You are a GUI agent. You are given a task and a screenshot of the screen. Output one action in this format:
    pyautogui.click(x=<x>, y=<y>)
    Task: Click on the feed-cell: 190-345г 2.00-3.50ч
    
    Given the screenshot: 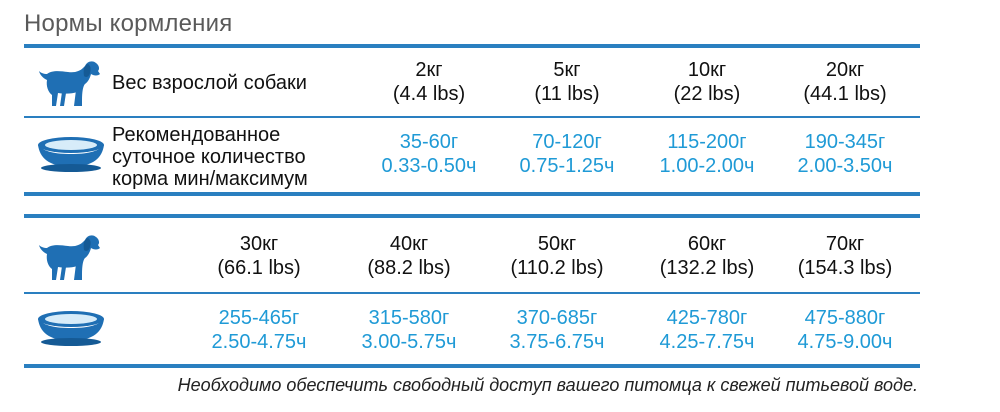 What is the action you would take?
    pyautogui.click(x=845, y=154)
    